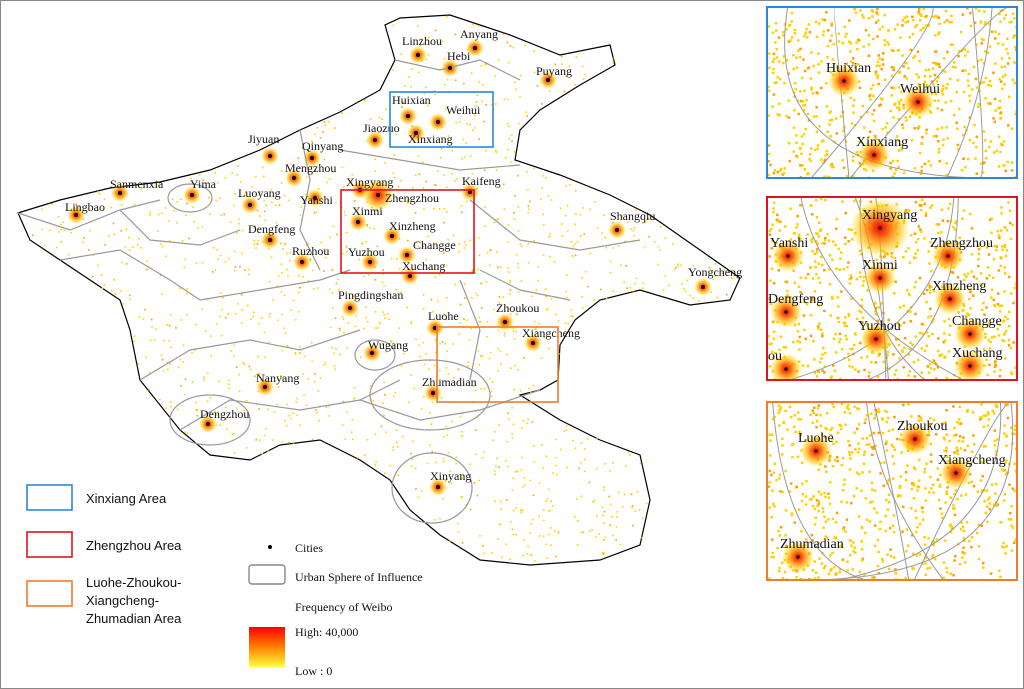 The image size is (1024, 689). What do you see at coordinates (375, 355) in the screenshot?
I see `sphere-boundary` at bounding box center [375, 355].